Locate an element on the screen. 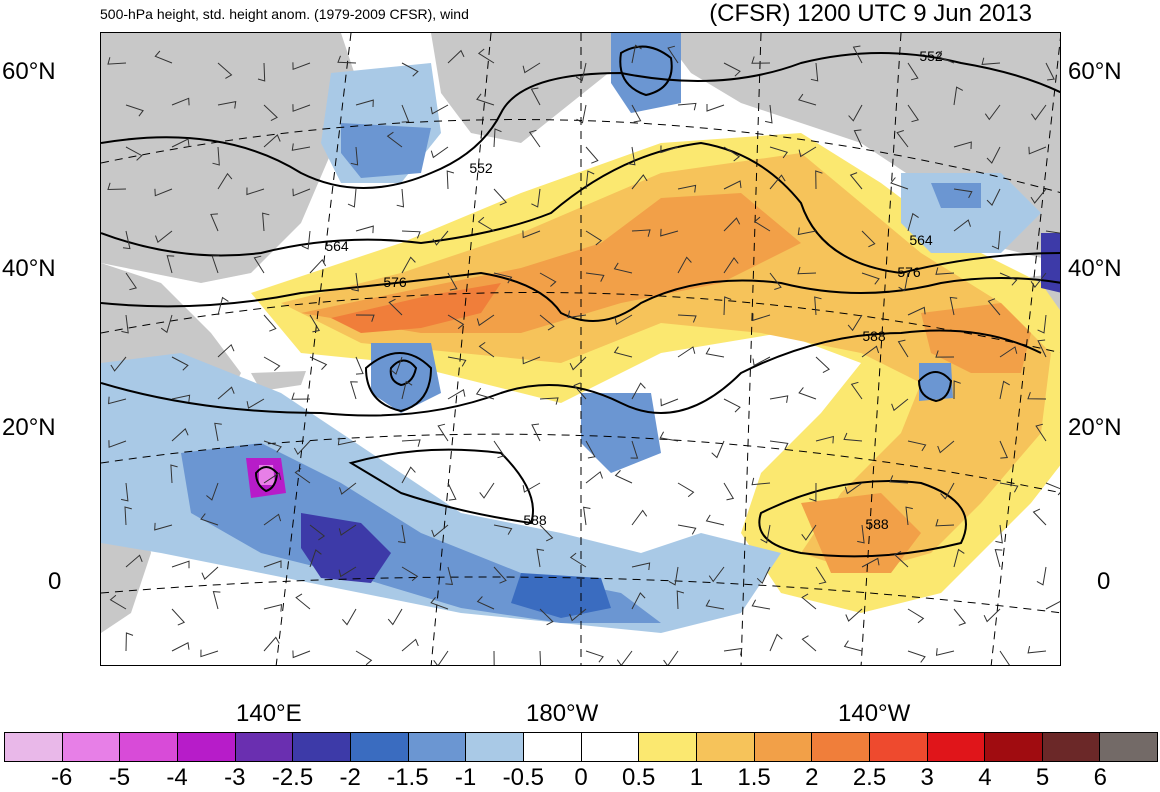 Image resolution: width=1160 pixels, height=792 pixels. lat-label-20n-right: 20°N is located at coordinates (1095, 427).